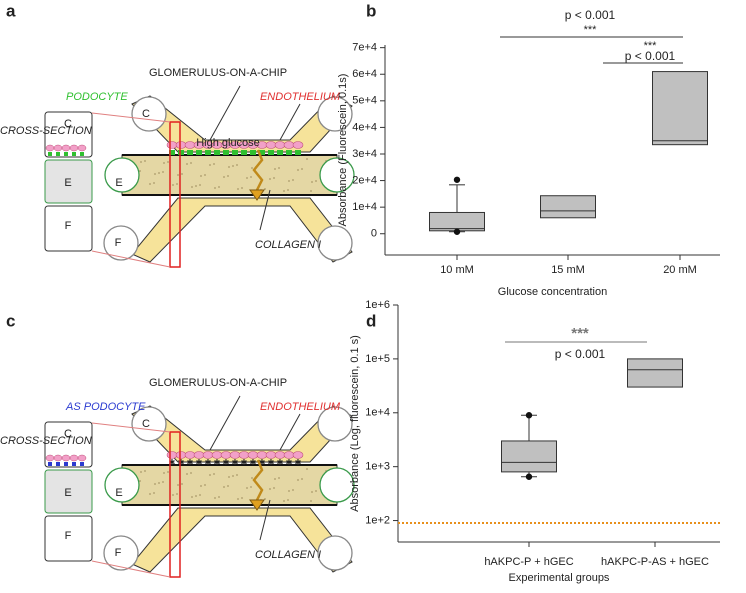 This screenshot has width=746, height=593. Describe the element at coordinates (225, 423) in the screenshot. I see `pointer` at that location.